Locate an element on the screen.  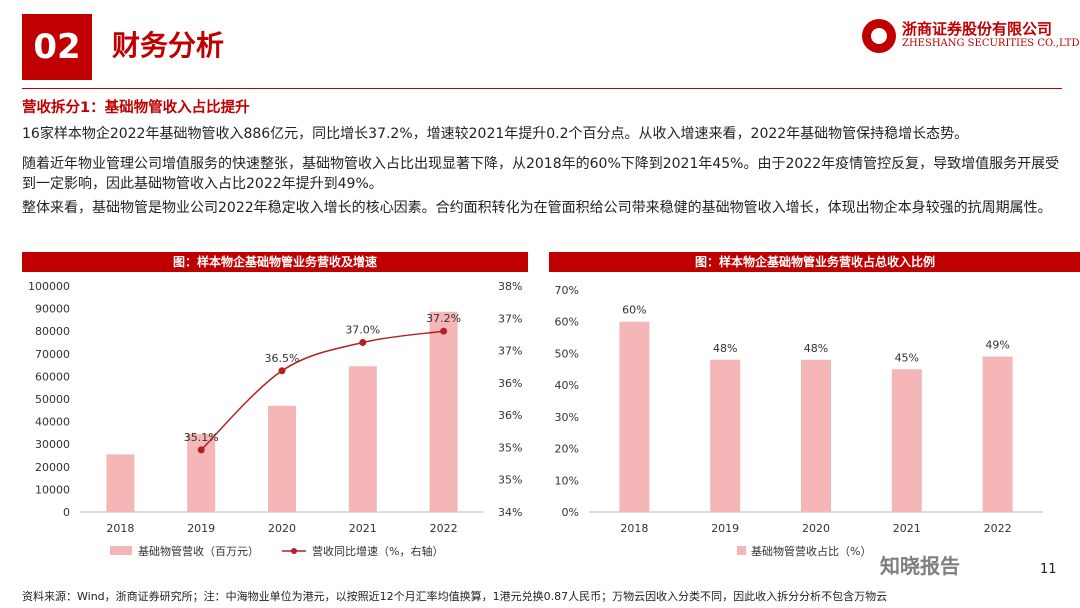
y-tick-label: 40% is located at coordinates (567, 385).